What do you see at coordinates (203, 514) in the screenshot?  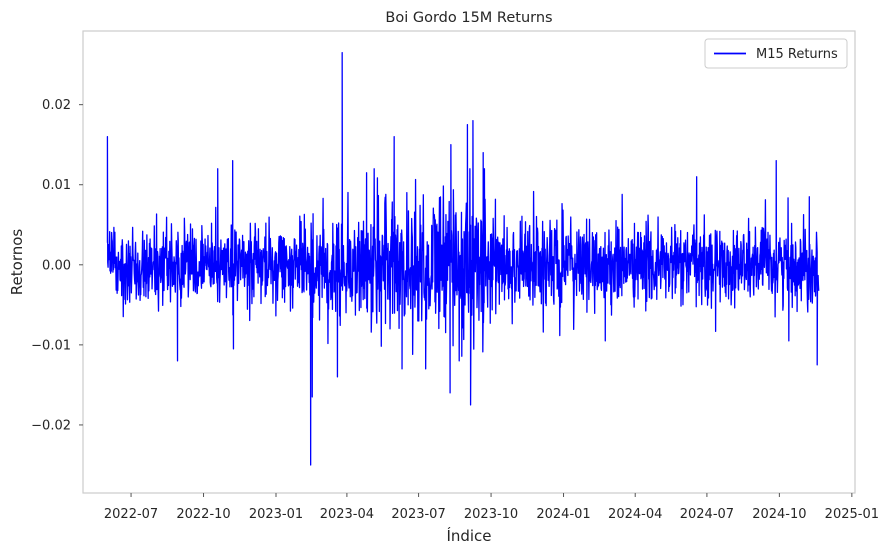 I see `x-tick-label: 2022-10` at bounding box center [203, 514].